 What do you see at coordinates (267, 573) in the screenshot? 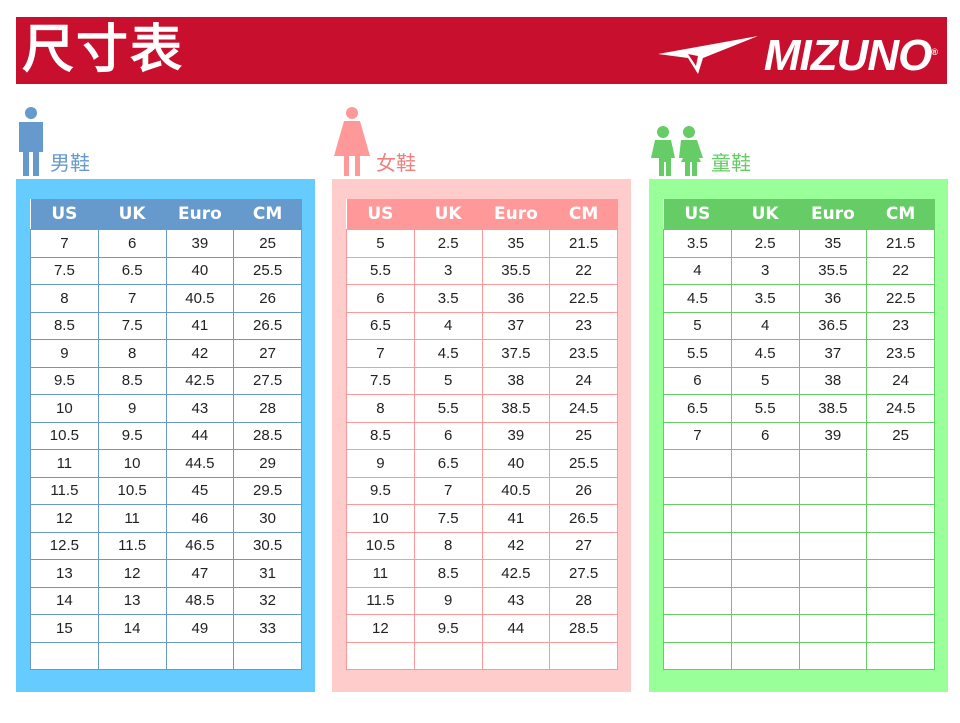
I see `table-cell: 31` at bounding box center [267, 573].